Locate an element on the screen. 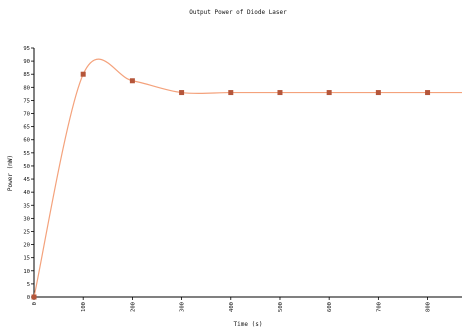 This screenshot has height=336, width=462. x-tick-label: 200 is located at coordinates (133, 307).